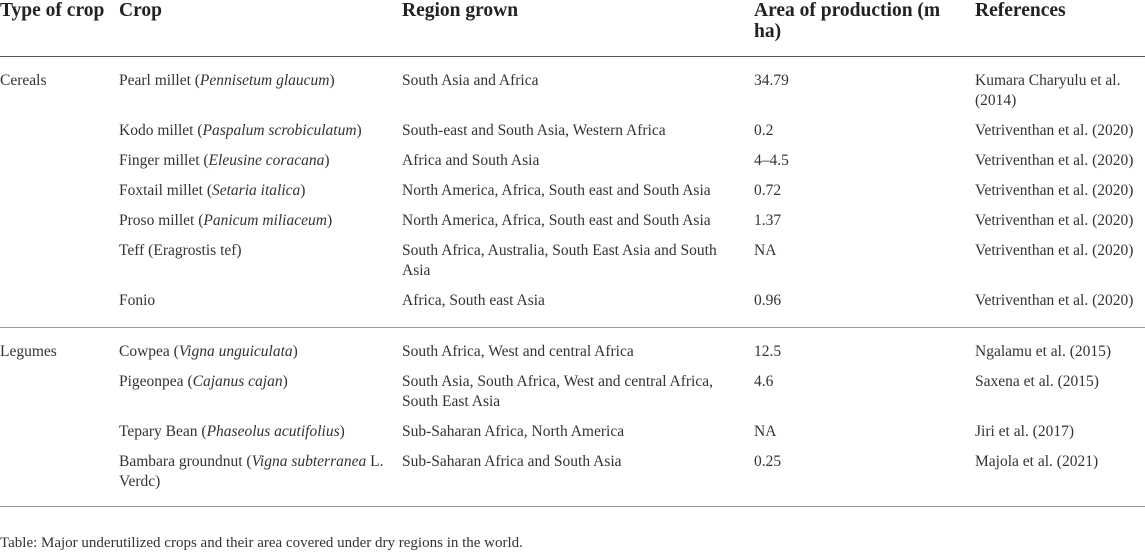  What do you see at coordinates (768, 300) in the screenshot?
I see `cell-area: 0.96` at bounding box center [768, 300].